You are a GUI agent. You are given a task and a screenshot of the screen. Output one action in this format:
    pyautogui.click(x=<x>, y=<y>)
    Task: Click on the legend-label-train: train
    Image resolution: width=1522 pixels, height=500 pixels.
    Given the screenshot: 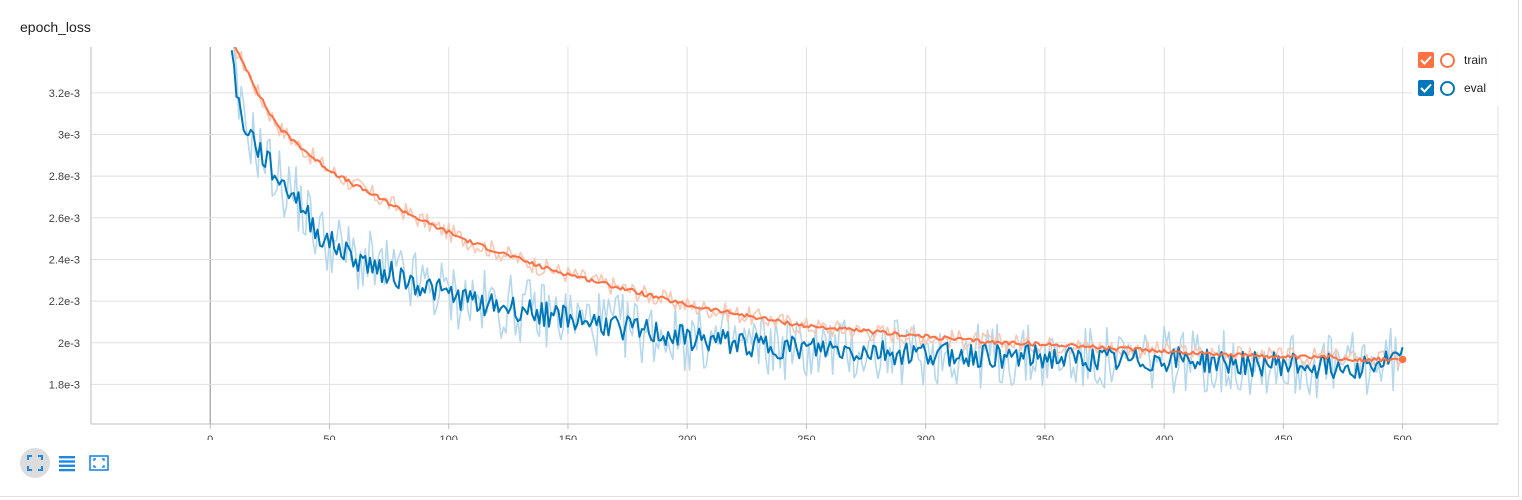 What is the action you would take?
    pyautogui.click(x=1476, y=60)
    